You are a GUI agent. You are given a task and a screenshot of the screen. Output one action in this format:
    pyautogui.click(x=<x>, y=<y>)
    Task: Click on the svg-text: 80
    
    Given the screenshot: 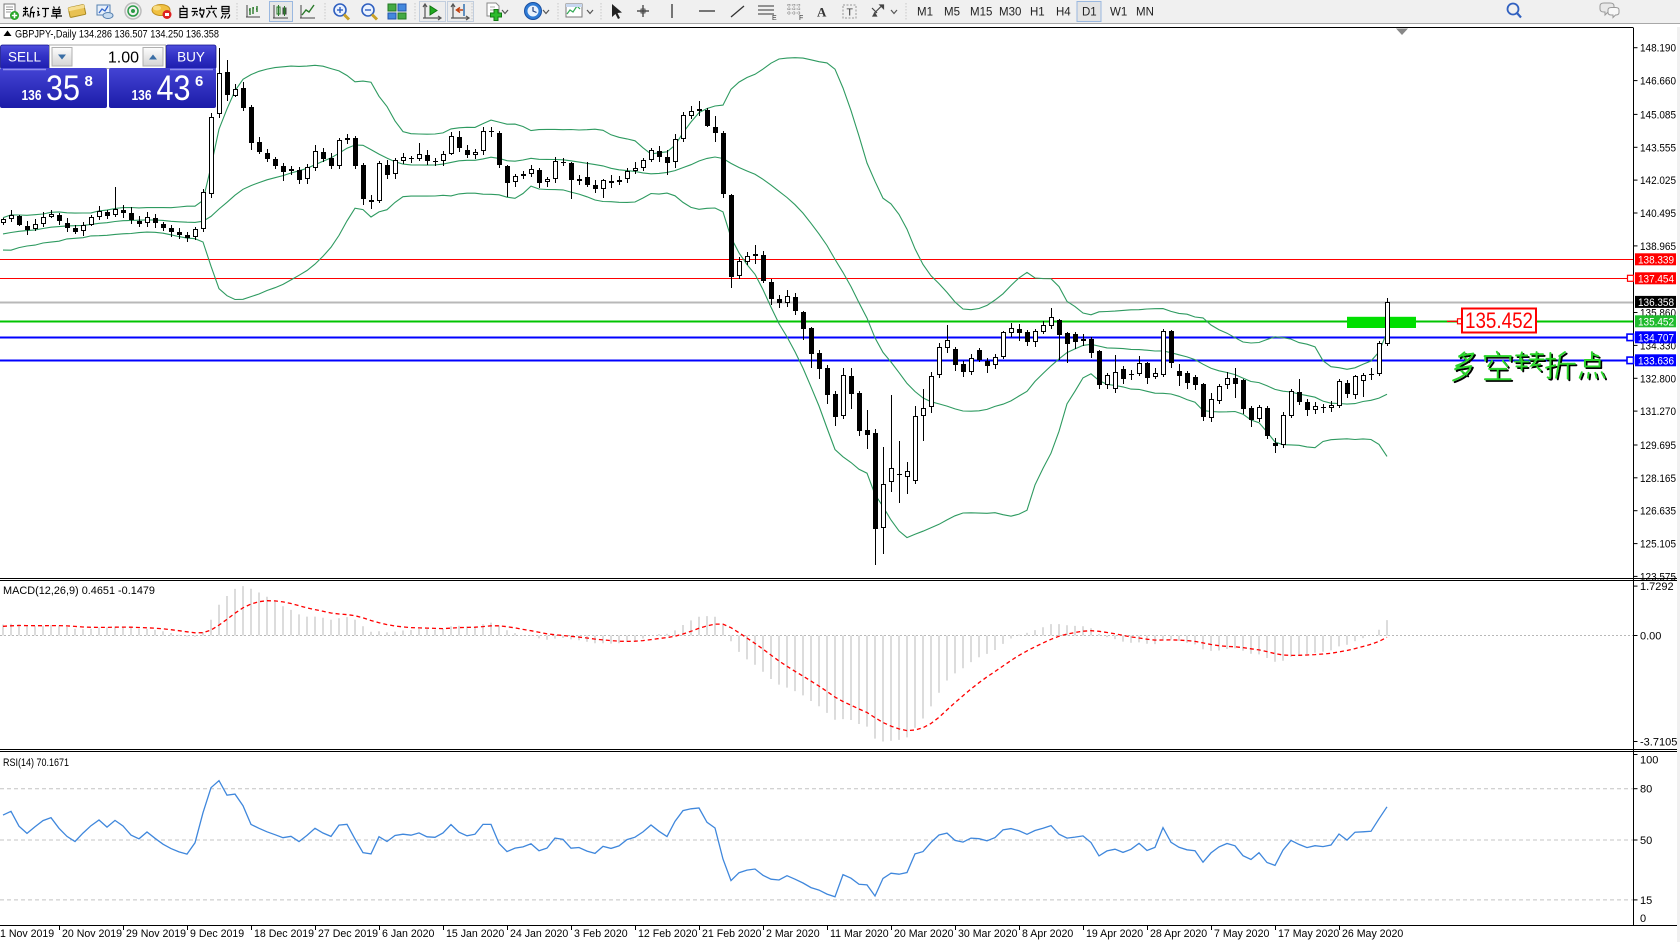 What is the action you would take?
    pyautogui.click(x=1646, y=790)
    